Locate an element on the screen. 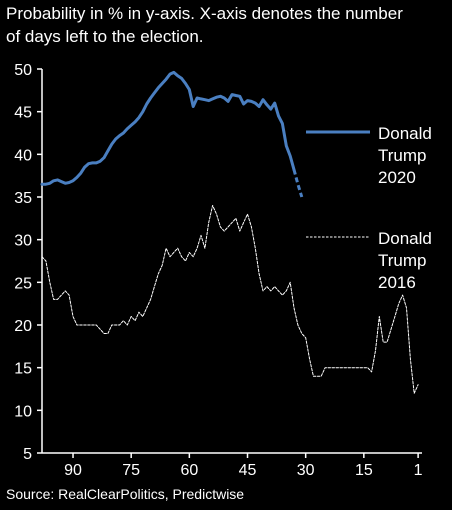 Image resolution: width=452 pixels, height=510 pixels. y-tick-label: 30 is located at coordinates (23, 241).